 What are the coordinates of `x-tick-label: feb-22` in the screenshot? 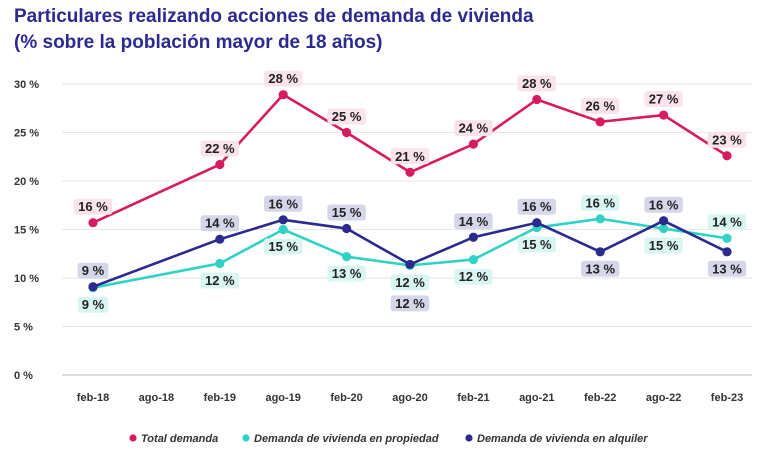 It's located at (600, 398).